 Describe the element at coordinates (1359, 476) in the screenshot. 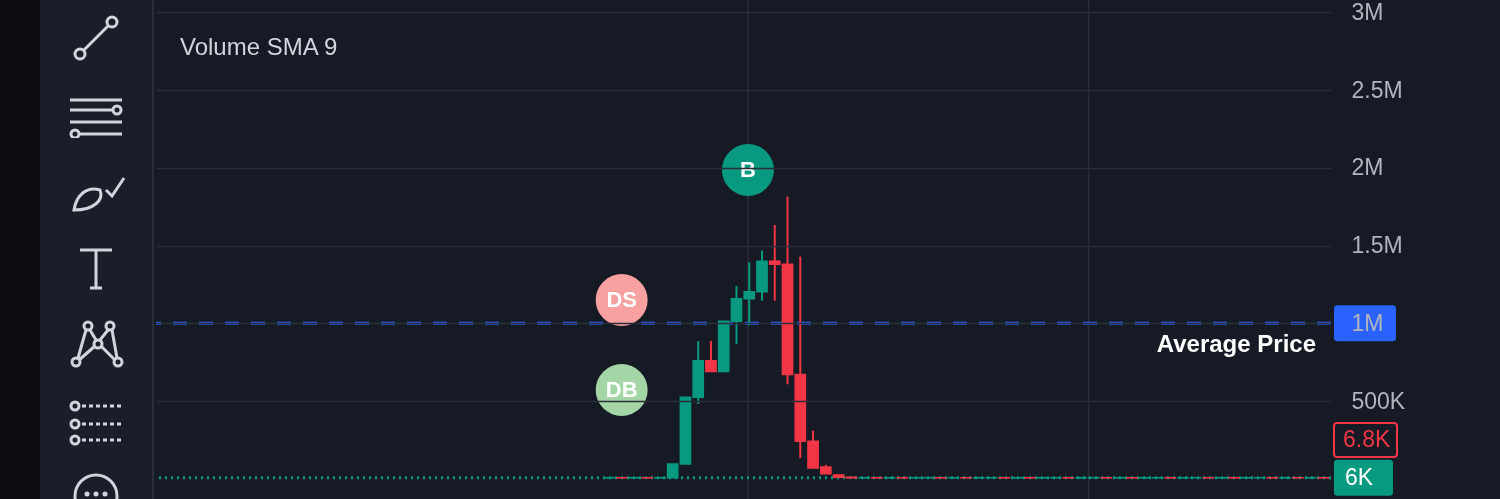

I see `ref-line-label: 6K` at that location.